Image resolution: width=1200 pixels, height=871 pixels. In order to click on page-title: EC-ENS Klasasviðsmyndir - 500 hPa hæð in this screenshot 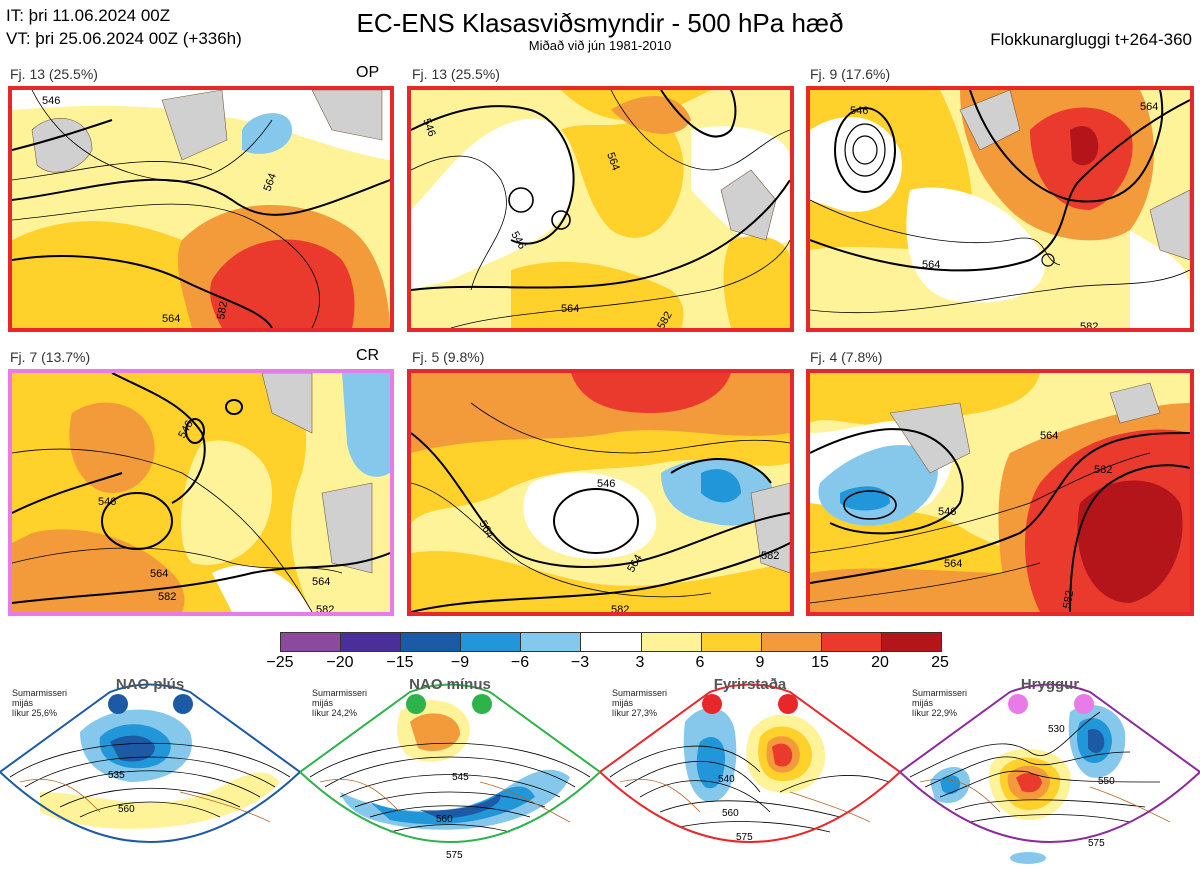, I will do `click(600, 23)`.